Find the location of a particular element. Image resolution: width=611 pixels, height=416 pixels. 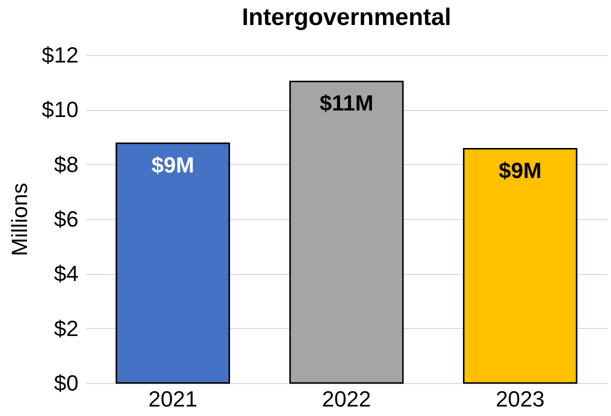

y-tick-label: $0 is located at coordinates (66, 383).